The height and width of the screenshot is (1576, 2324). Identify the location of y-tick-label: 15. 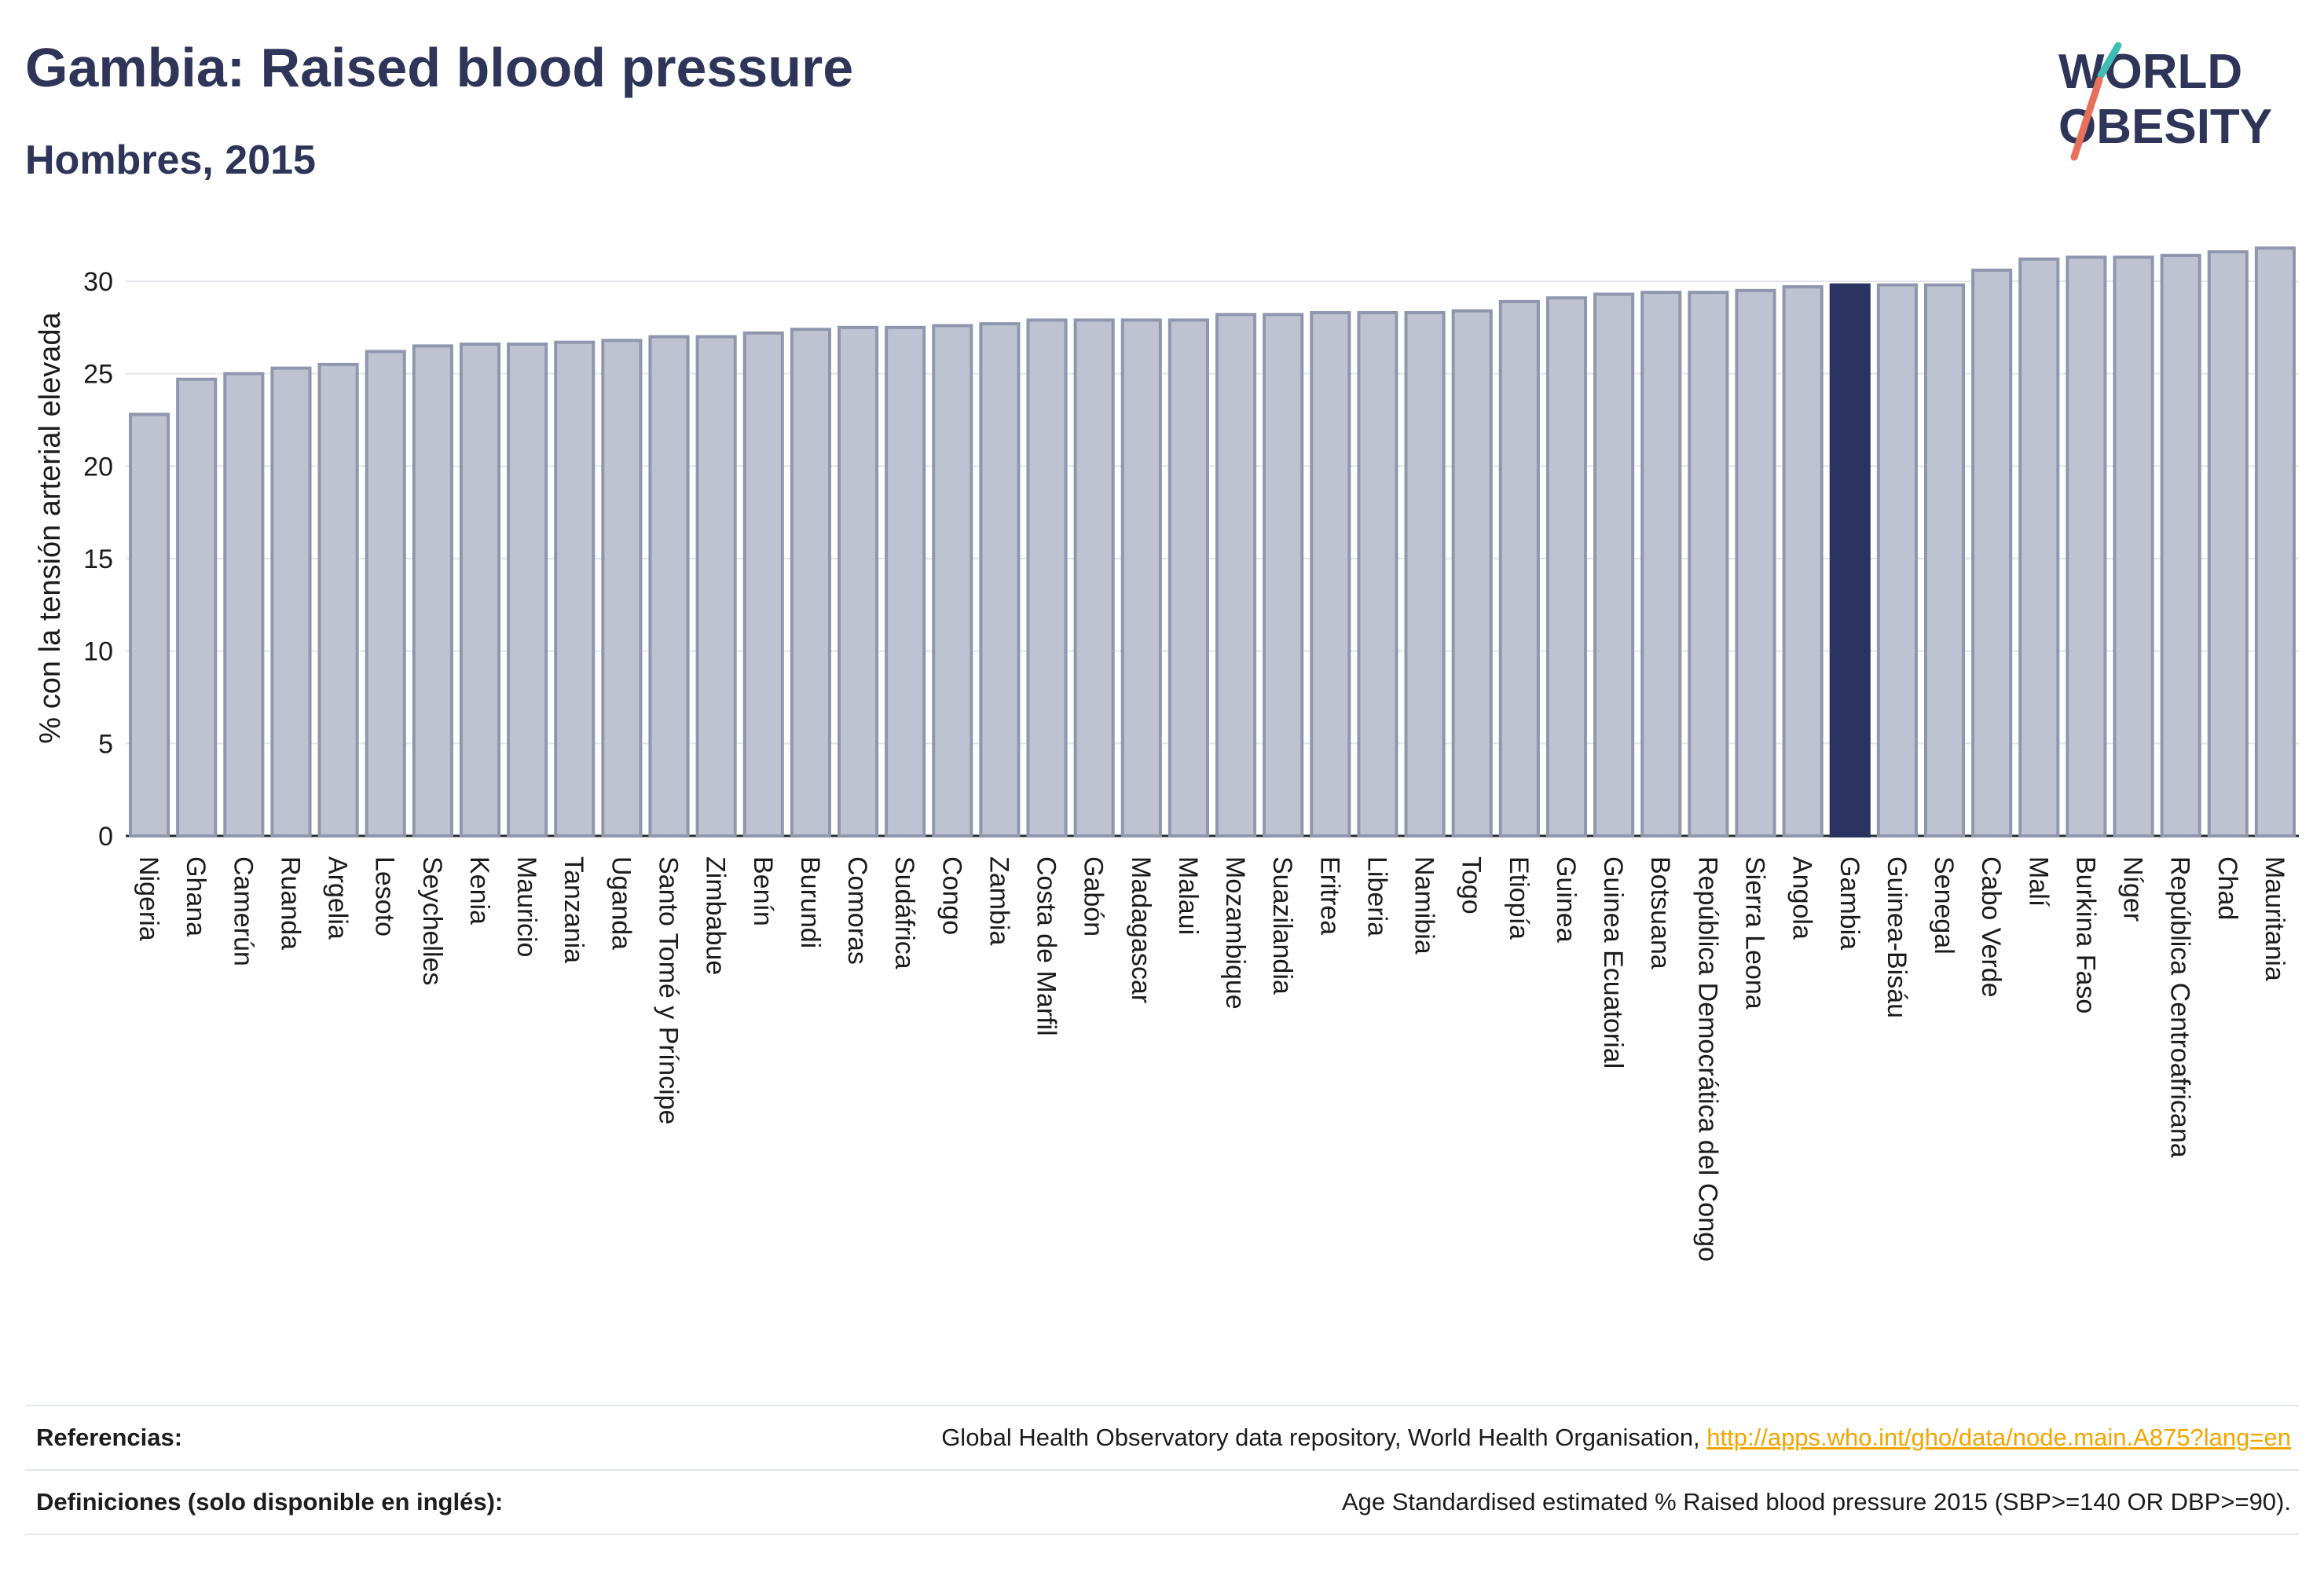
(98, 559).